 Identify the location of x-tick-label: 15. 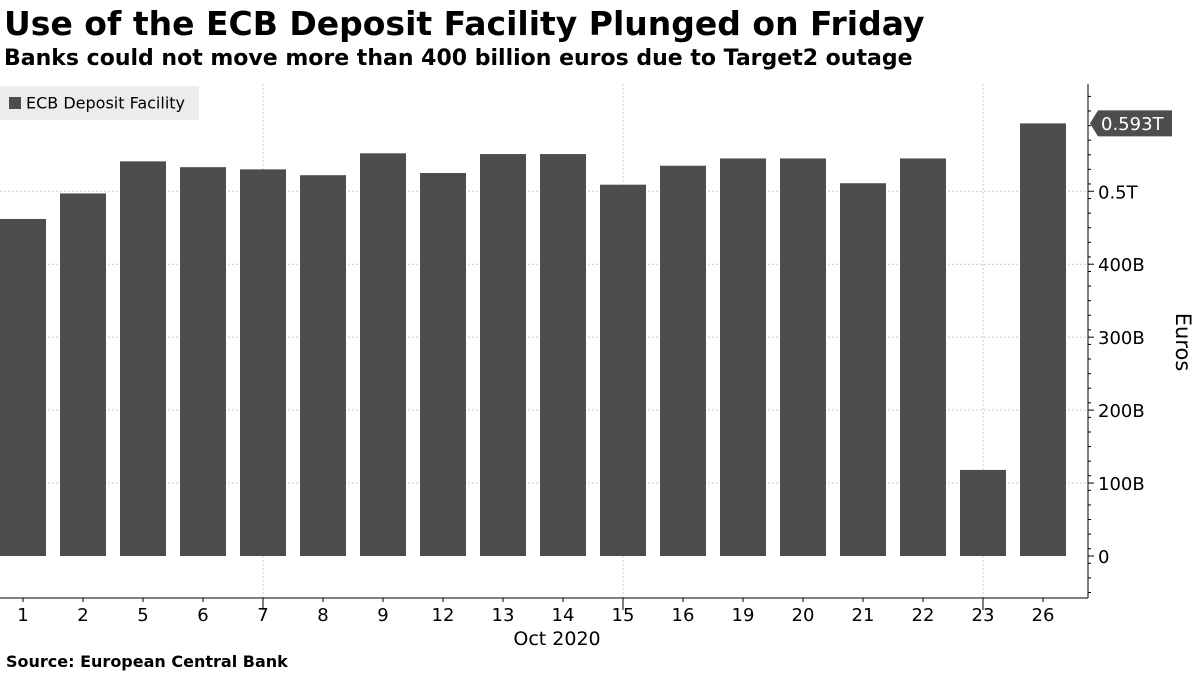
(623, 615).